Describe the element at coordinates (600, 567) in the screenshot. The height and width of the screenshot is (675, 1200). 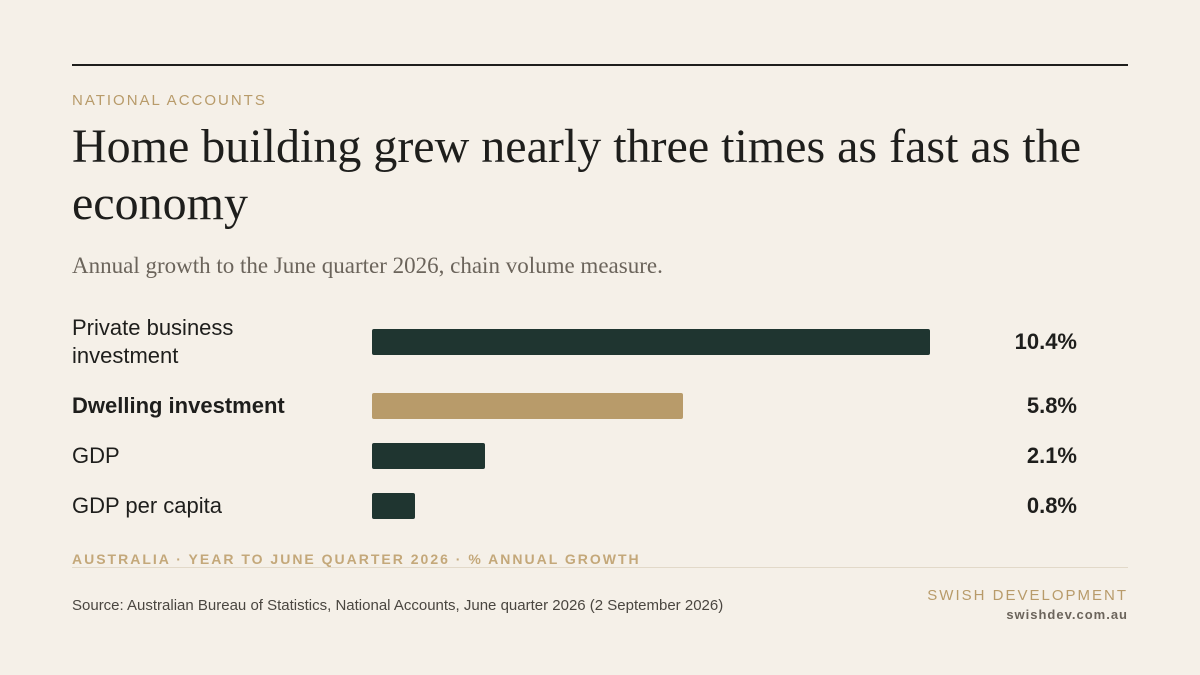
I see `bottom-rule` at that location.